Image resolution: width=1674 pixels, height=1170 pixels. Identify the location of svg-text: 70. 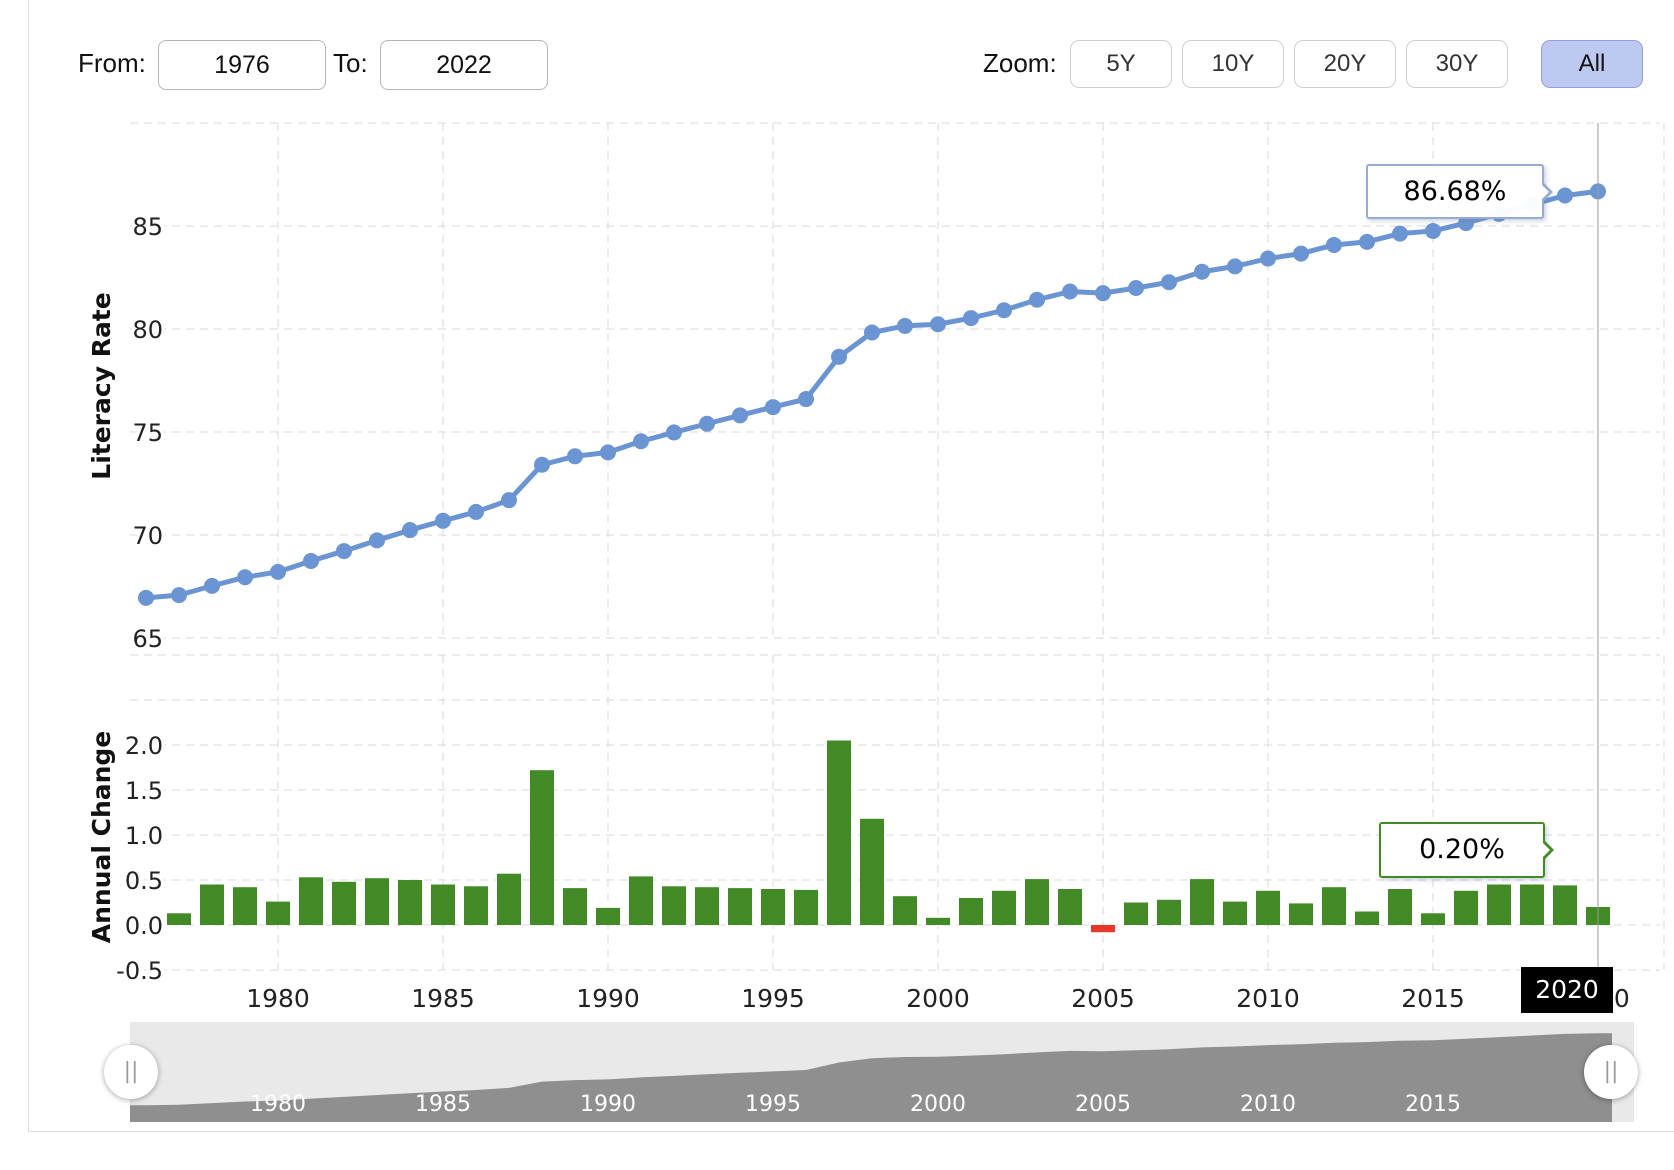
(147, 536).